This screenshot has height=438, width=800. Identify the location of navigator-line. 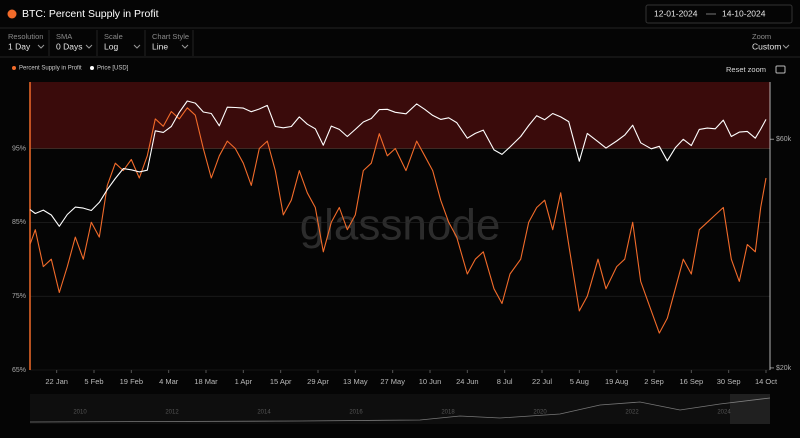
(400, 410).